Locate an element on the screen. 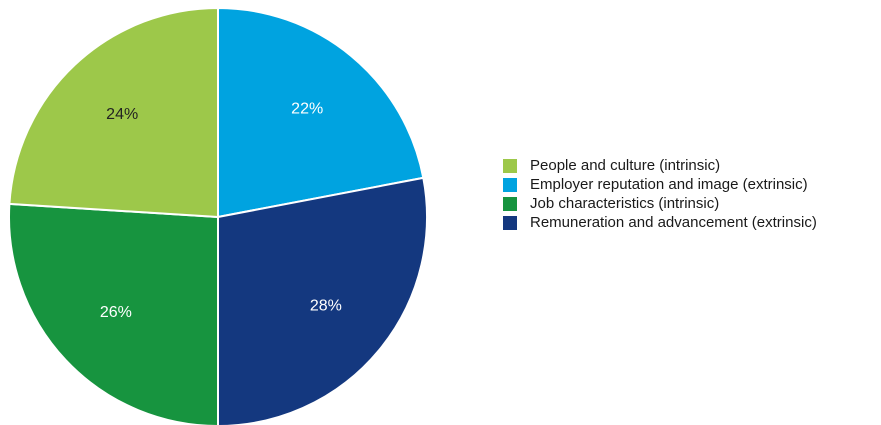 The height and width of the screenshot is (425, 881). legend-item: People and culture (intrinsic) is located at coordinates (660, 165).